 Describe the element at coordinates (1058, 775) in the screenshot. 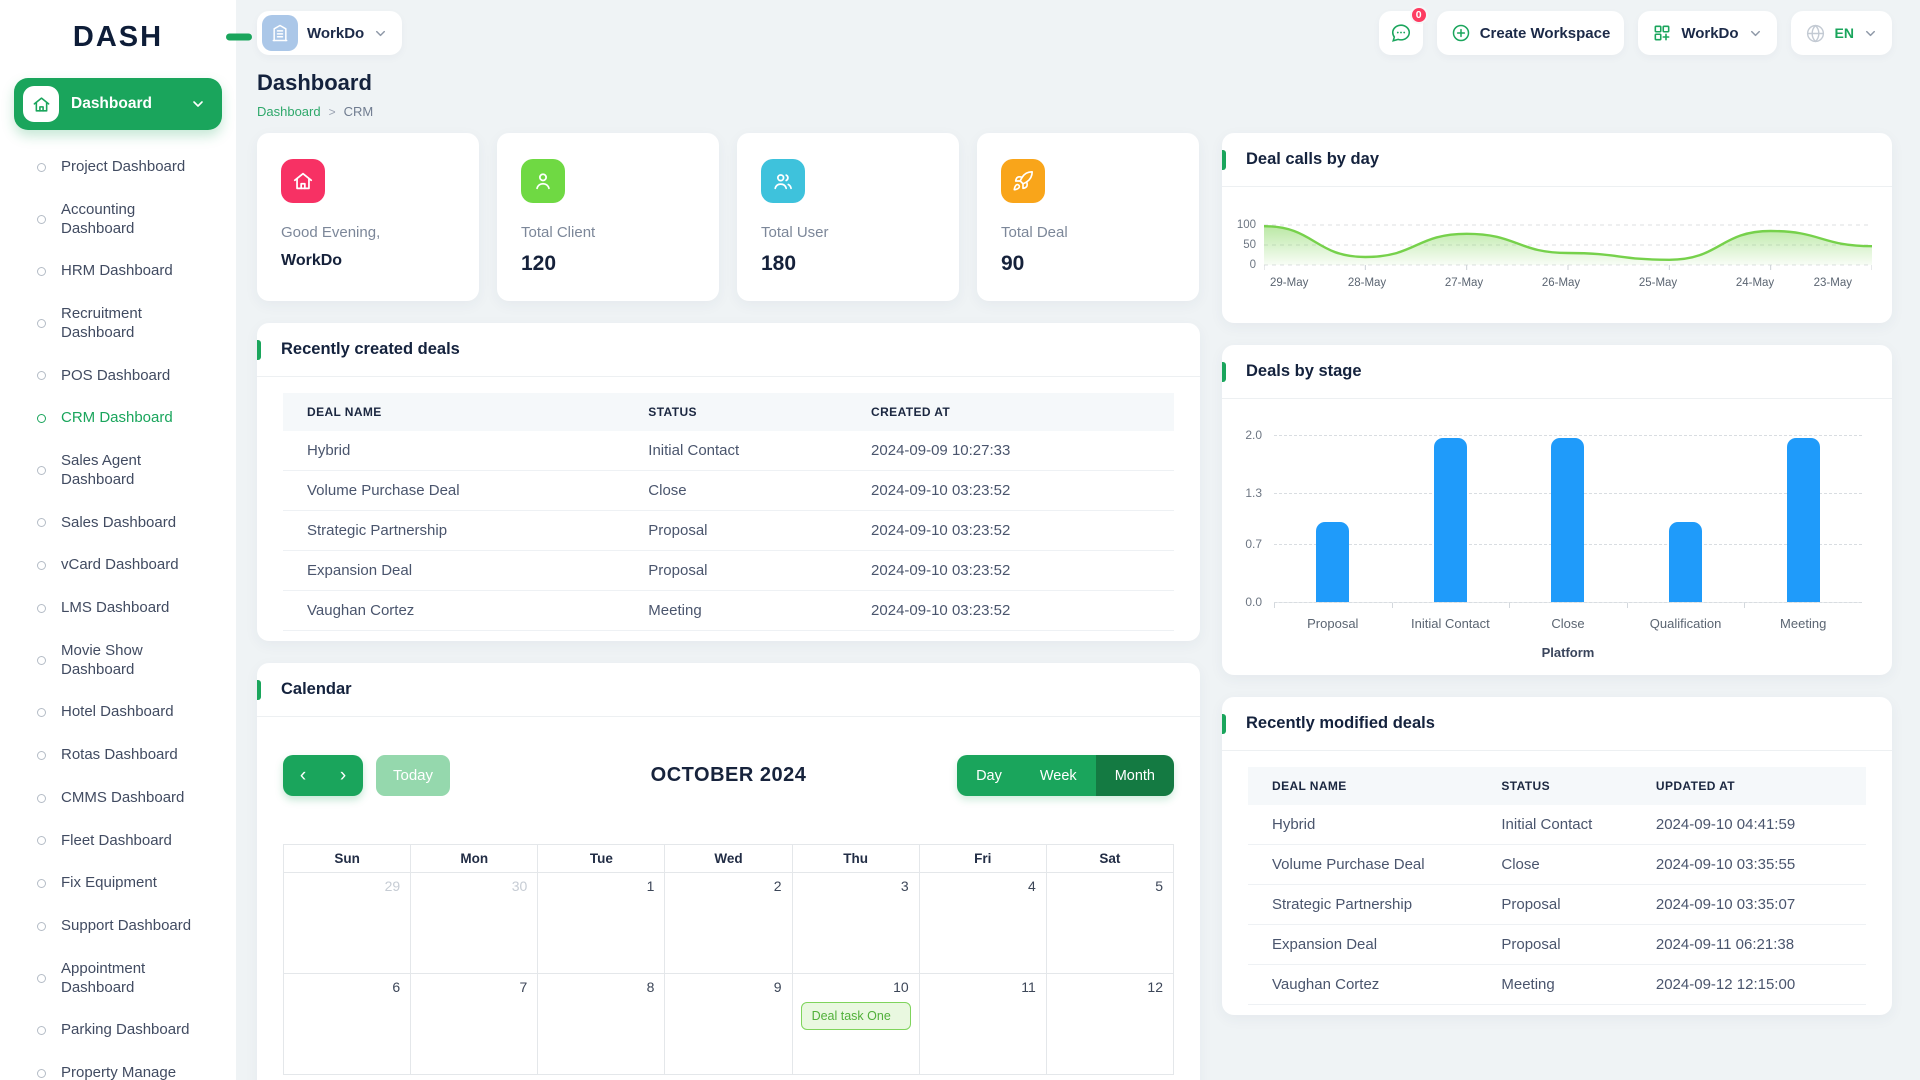

I see `calendar-view-week: Week` at that location.